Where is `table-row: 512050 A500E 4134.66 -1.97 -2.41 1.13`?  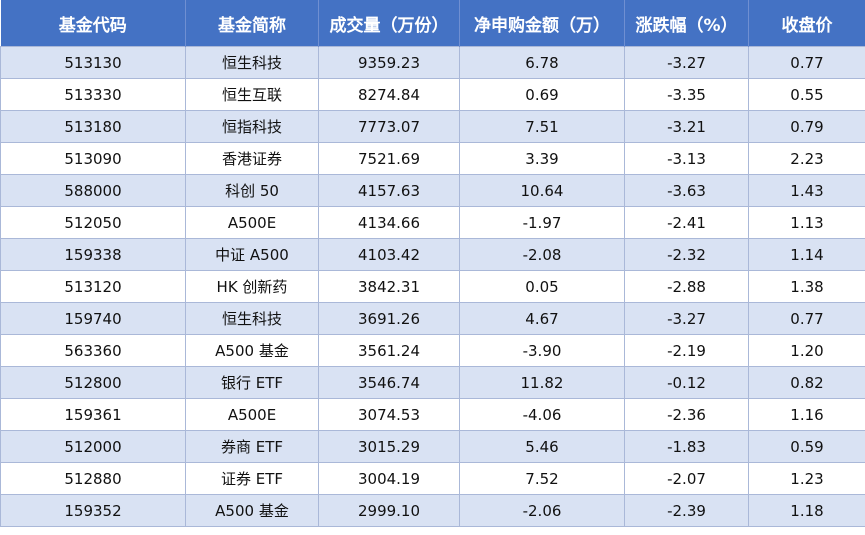 table-row: 512050 A500E 4134.66 -1.97 -2.41 1.13 is located at coordinates (432, 222).